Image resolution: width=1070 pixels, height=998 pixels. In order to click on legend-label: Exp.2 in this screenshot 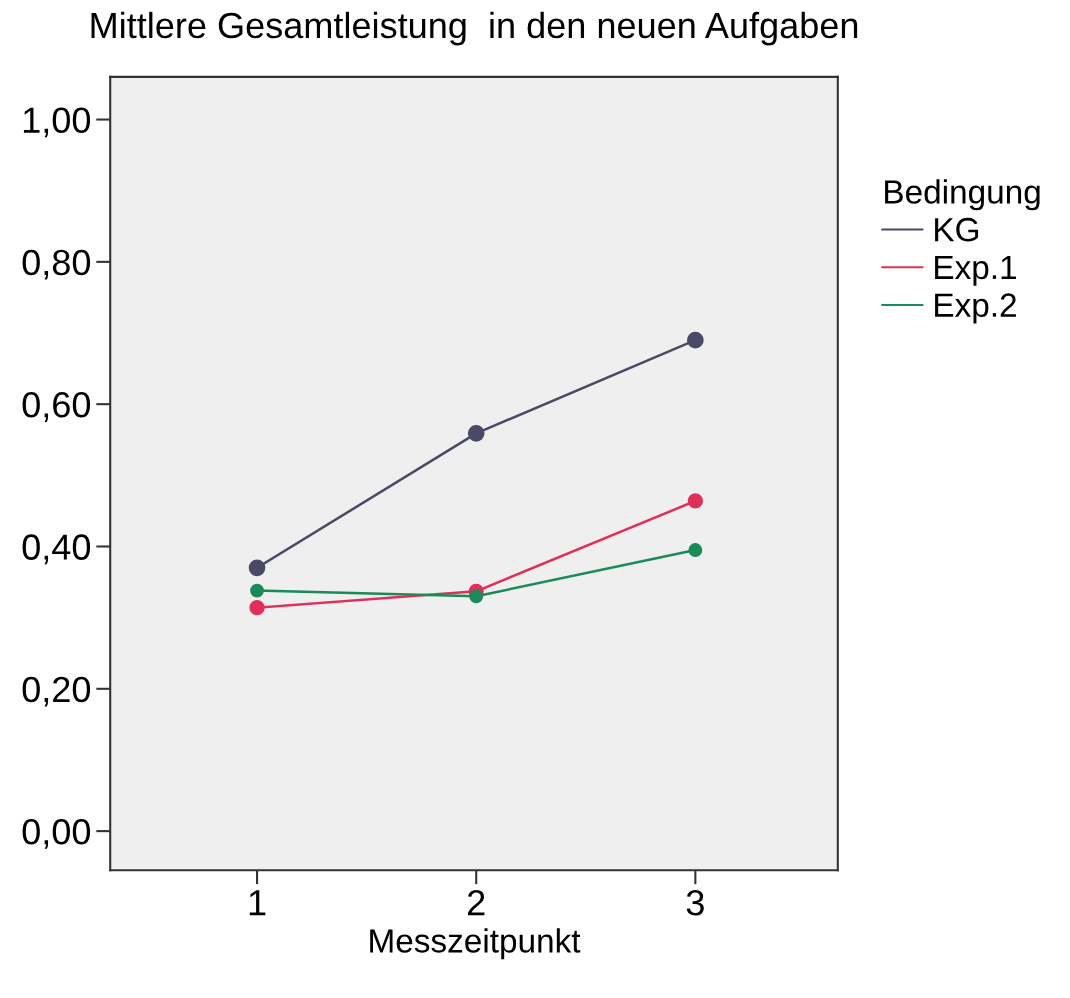, I will do `click(975, 308)`.